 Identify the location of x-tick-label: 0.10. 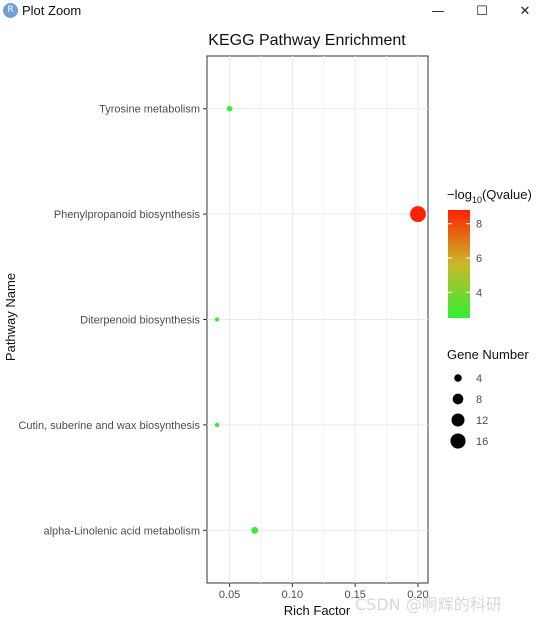
(292, 595).